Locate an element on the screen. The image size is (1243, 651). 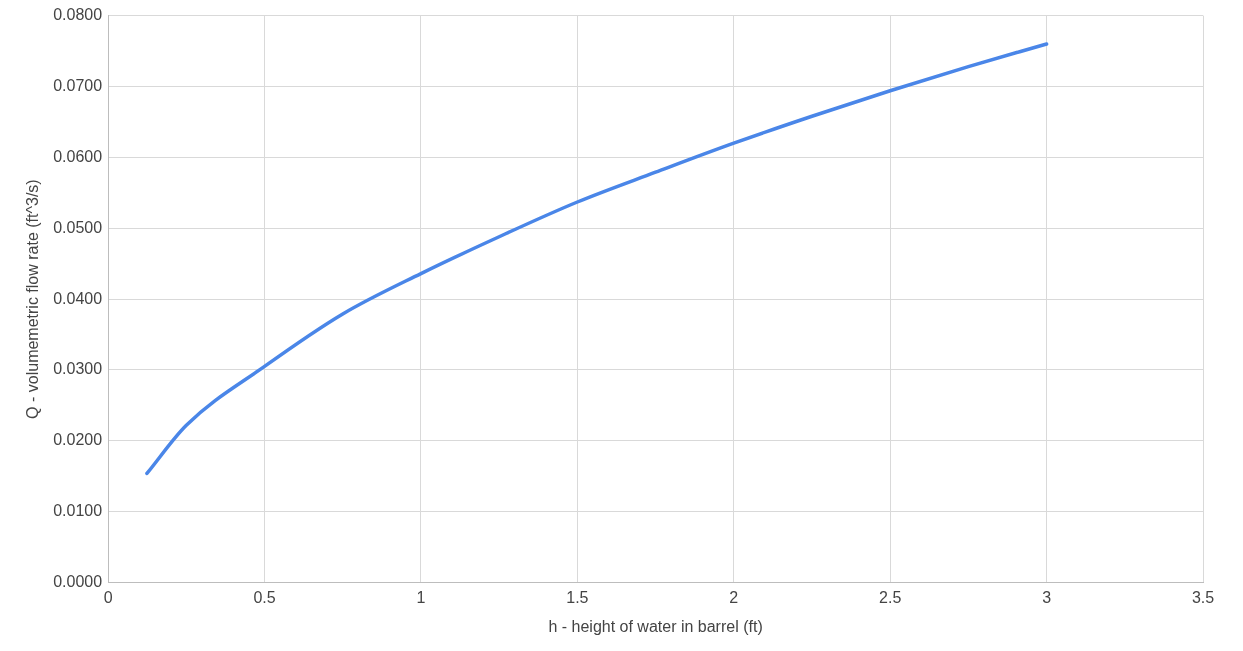
y-tick-label: 0.0600 is located at coordinates (78, 156).